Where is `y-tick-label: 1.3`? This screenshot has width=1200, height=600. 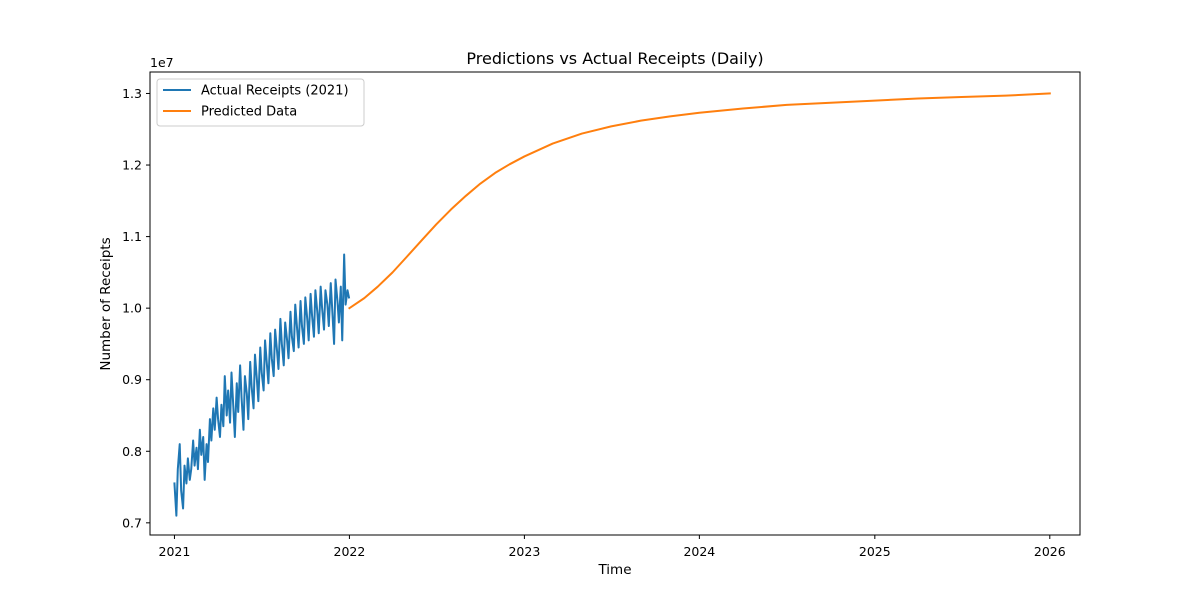 y-tick-label: 1.3 is located at coordinates (132, 93).